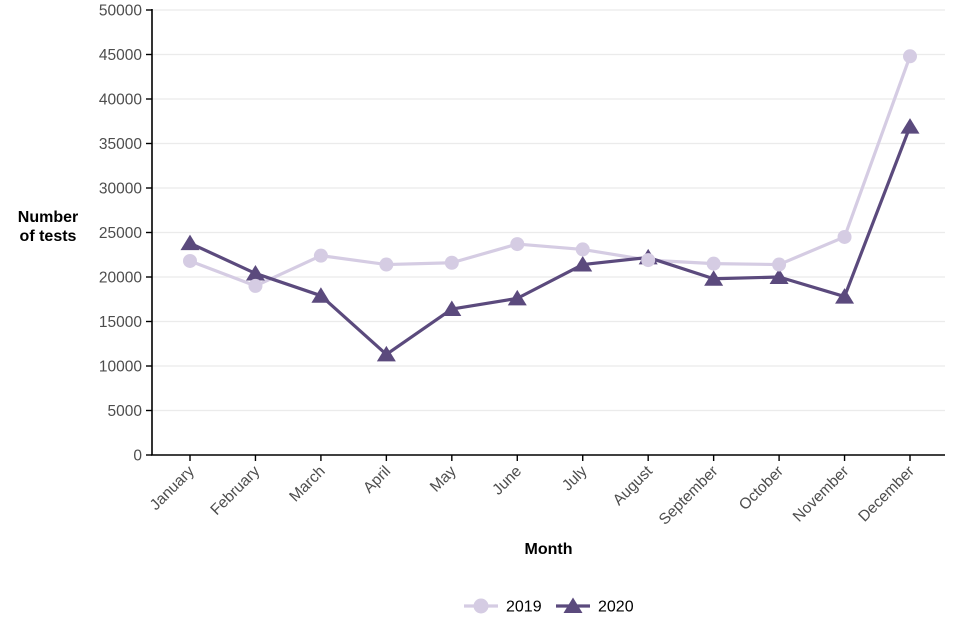  Describe the element at coordinates (190, 242) in the screenshot. I see `point-2020-January` at that location.